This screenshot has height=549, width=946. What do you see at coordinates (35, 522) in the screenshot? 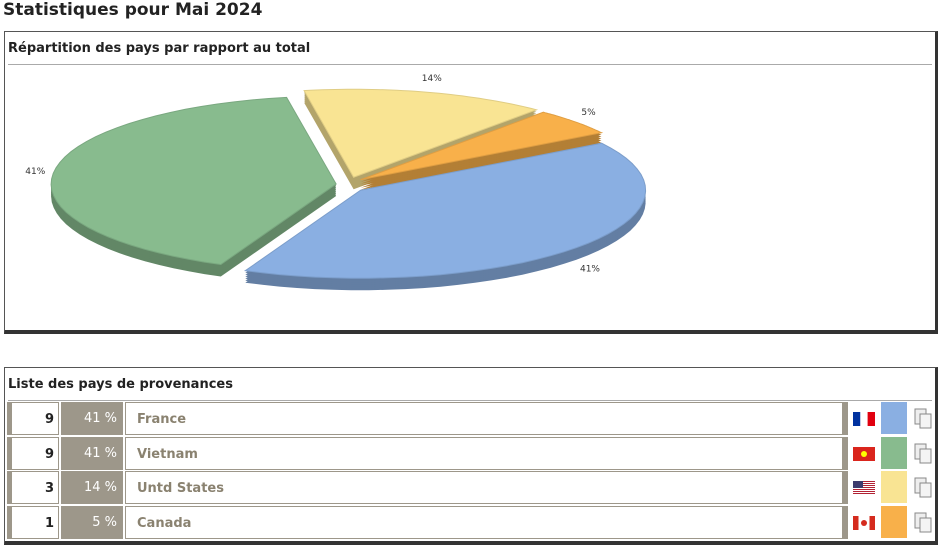
I see `count-cell: 1` at bounding box center [35, 522].